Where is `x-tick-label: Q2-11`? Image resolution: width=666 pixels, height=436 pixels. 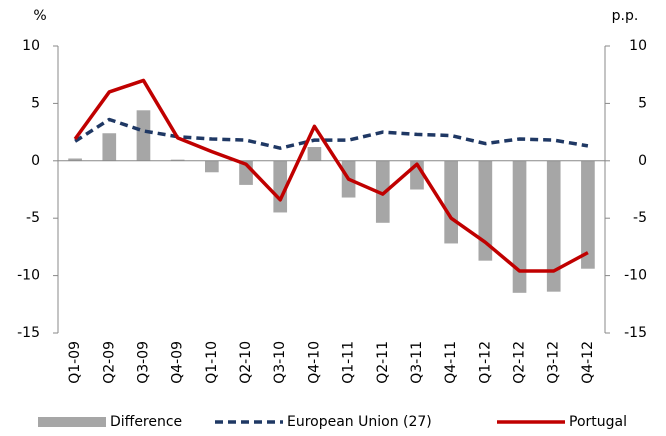 x-tick-label: Q2-11 is located at coordinates (383, 362).